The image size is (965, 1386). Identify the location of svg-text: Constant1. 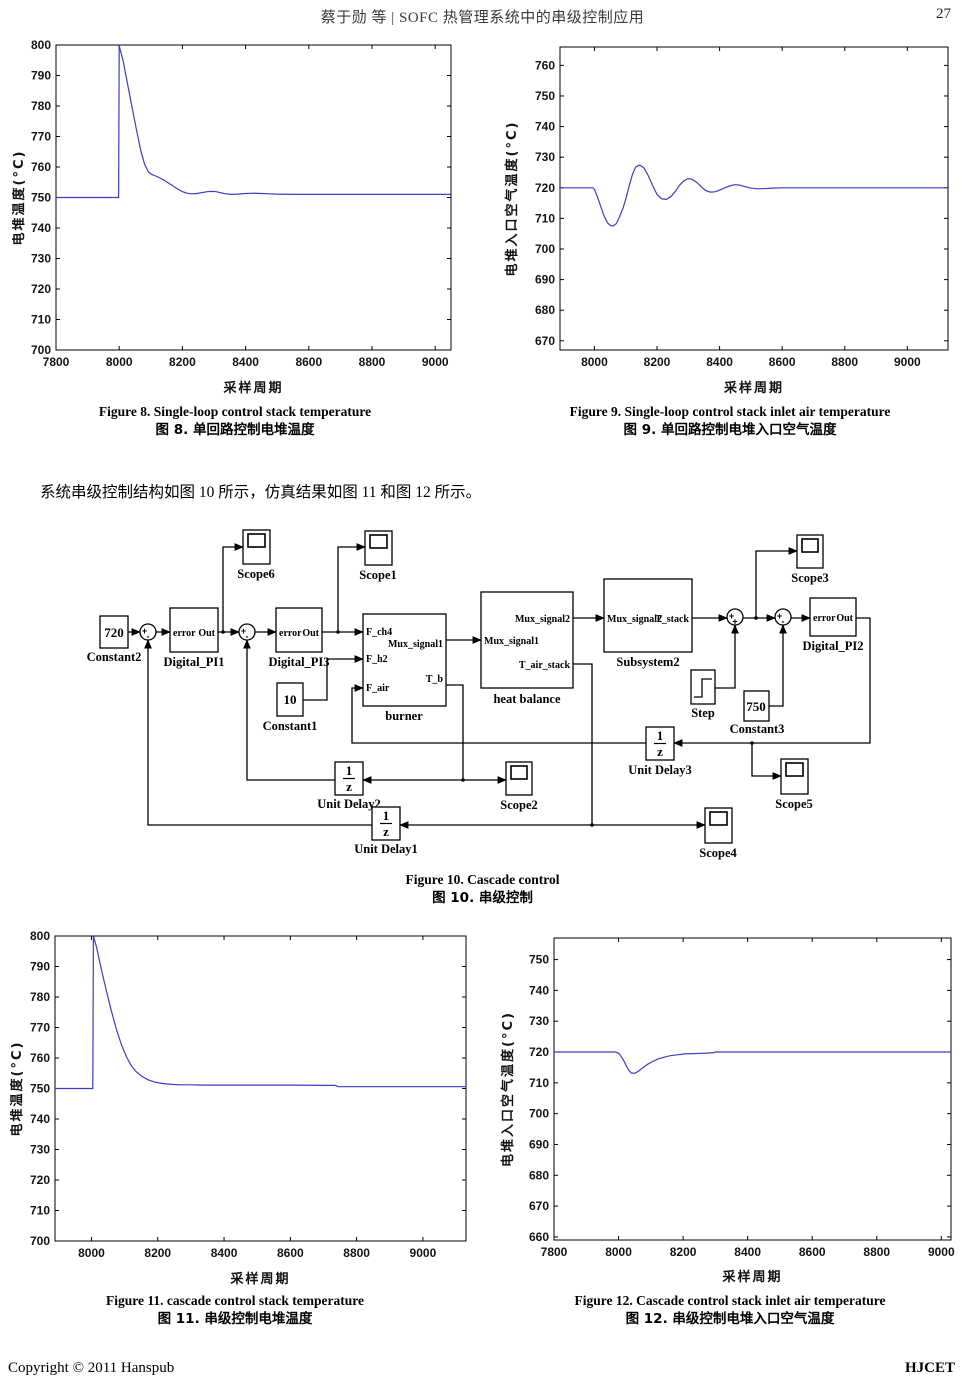
(290, 726).